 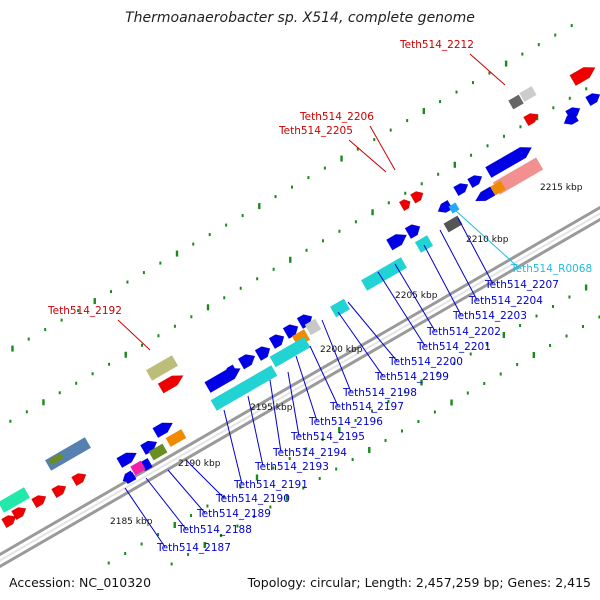 I want to click on accession-text: Accession: NC_010320, so click(x=80, y=582).